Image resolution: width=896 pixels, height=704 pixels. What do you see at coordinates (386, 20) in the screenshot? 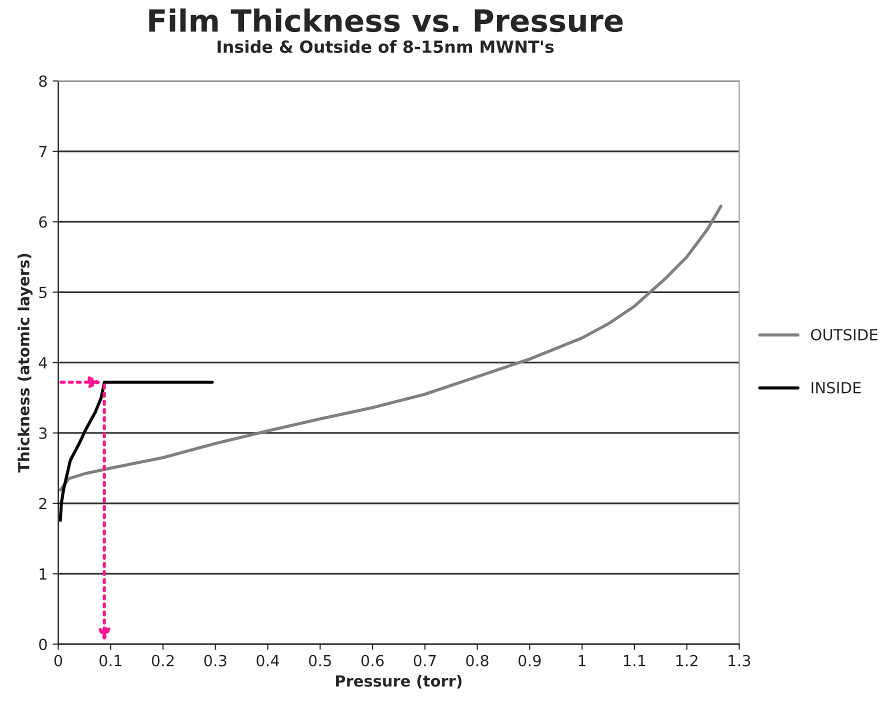
I see `chart-title: Film Thickness vs. Pressure` at bounding box center [386, 20].